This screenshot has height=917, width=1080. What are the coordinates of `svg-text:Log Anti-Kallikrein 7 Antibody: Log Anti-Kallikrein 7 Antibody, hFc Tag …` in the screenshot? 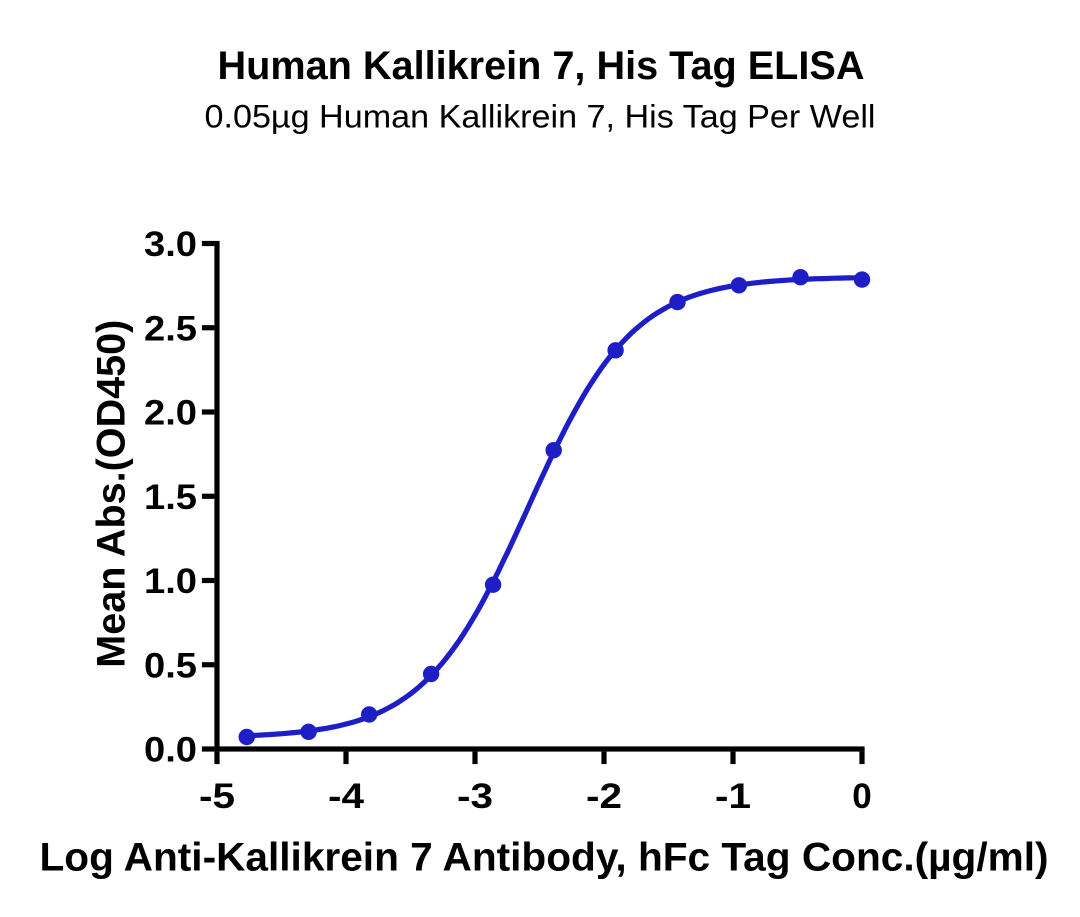 It's located at (544, 858).